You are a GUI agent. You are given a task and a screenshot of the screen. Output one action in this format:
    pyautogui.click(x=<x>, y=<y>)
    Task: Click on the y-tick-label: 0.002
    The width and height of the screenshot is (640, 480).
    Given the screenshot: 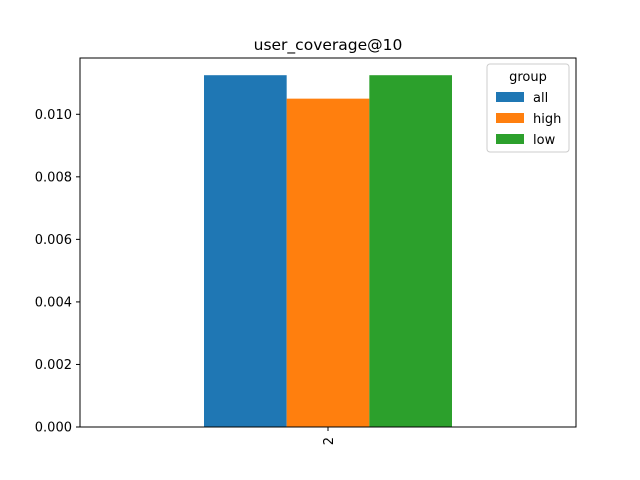 What is the action you would take?
    pyautogui.click(x=53, y=365)
    